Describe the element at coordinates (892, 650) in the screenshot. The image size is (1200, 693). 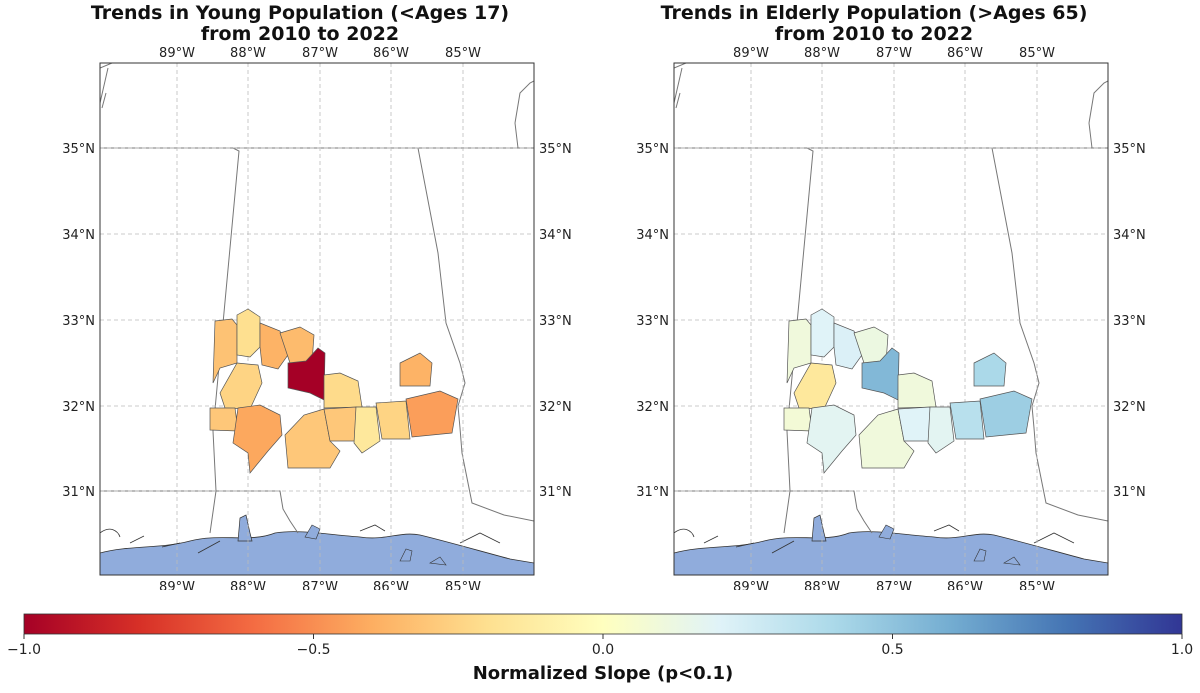
I see `colorbar-tick-label: 0.5` at that location.